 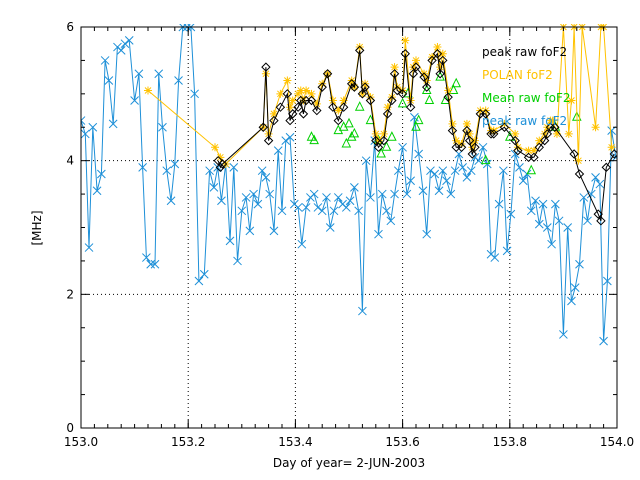 What do you see at coordinates (70, 161) in the screenshot?
I see `y-tick-label: 4` at bounding box center [70, 161].